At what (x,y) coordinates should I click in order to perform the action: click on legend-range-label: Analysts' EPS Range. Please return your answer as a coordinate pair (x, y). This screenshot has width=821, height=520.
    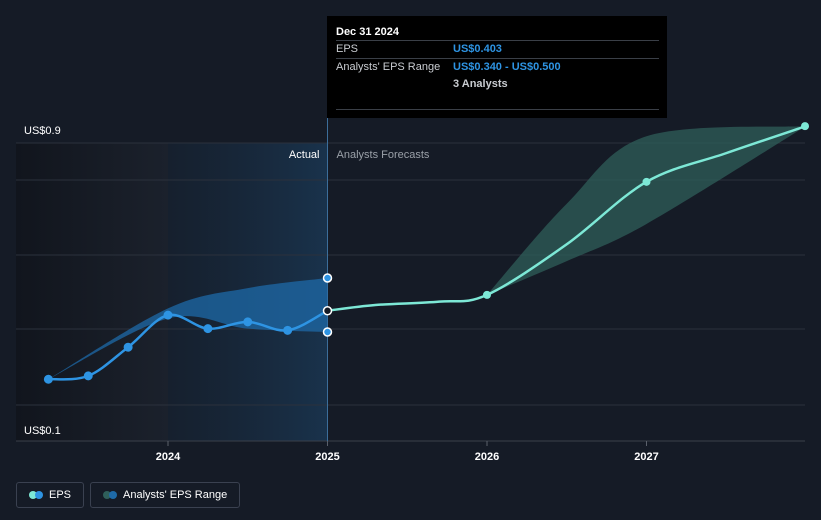
    Looking at the image, I should click on (175, 495).